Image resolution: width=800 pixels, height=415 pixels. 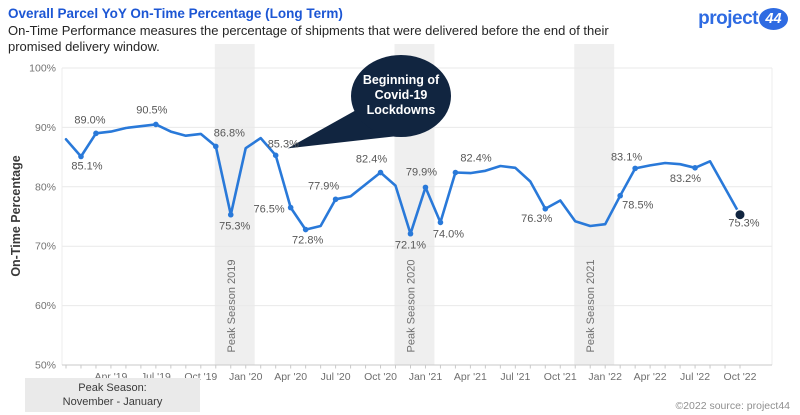 What do you see at coordinates (45, 247) in the screenshot?
I see `y-tick-label: 70%` at bounding box center [45, 247].